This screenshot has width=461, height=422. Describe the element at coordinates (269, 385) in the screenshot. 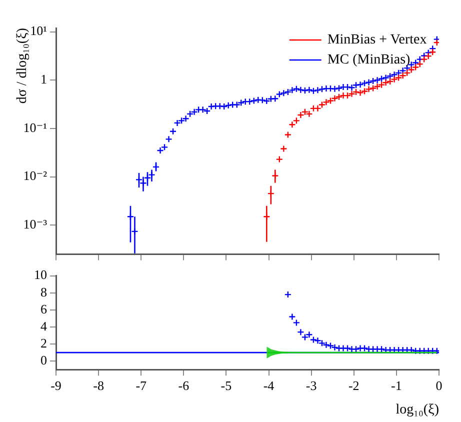

I see `x-tick-label: -4` at that location.